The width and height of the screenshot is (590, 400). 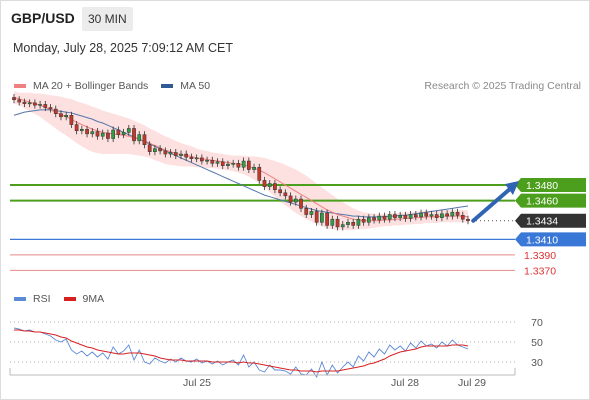 I want to click on arrow-shaft, so click(x=492, y=204).